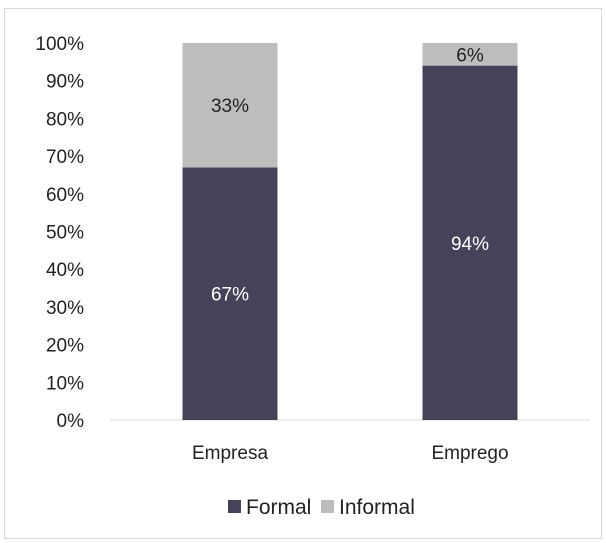 Image resolution: width=606 pixels, height=543 pixels. I want to click on y-tick-label: 0%, so click(71, 421).